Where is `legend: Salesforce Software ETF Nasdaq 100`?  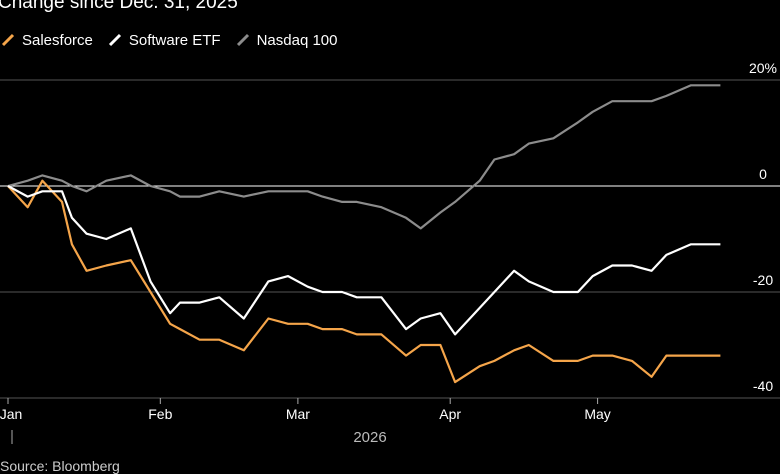
legend: Salesforce Software ETF Nasdaq 100 is located at coordinates (175, 40).